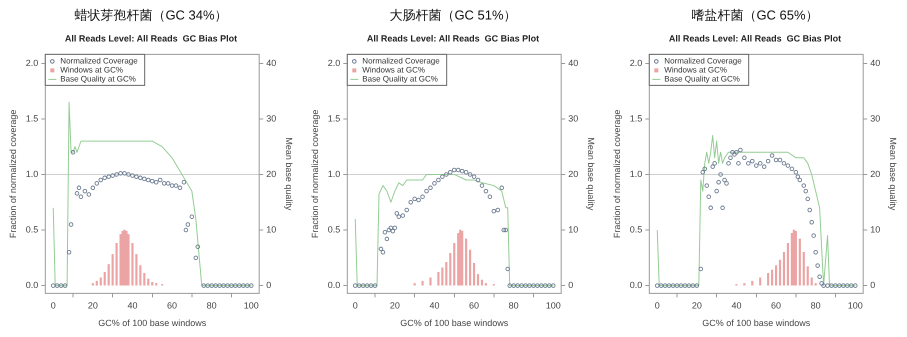 This screenshot has height=337, width=907. I want to click on y-tick-label: 1.5, so click(334, 118).